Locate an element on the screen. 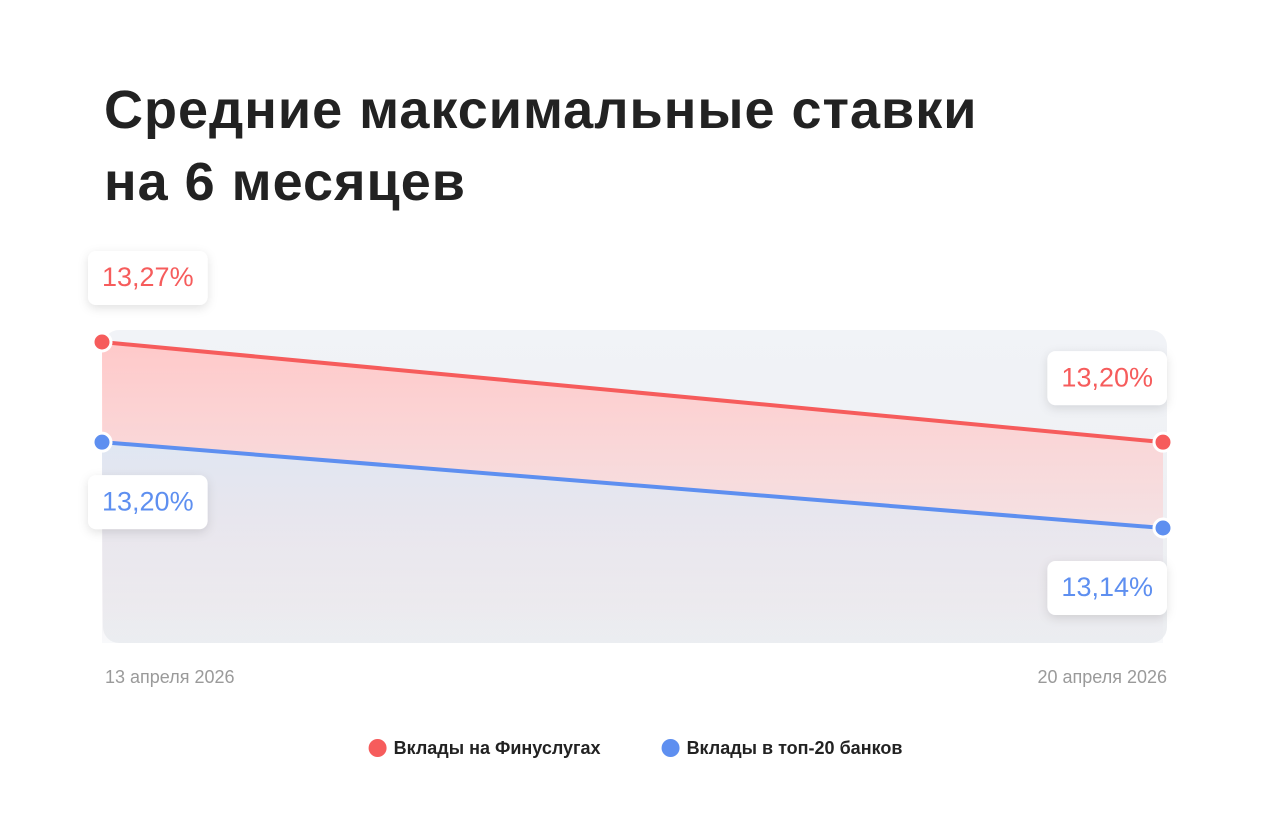 This screenshot has height=839, width=1272. data-label: 13,27% is located at coordinates (148, 277).